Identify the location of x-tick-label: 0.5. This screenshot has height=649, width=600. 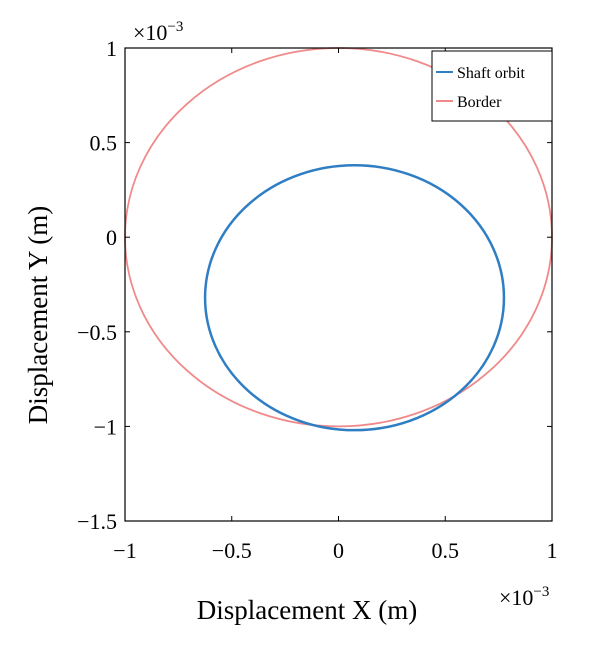
(446, 550).